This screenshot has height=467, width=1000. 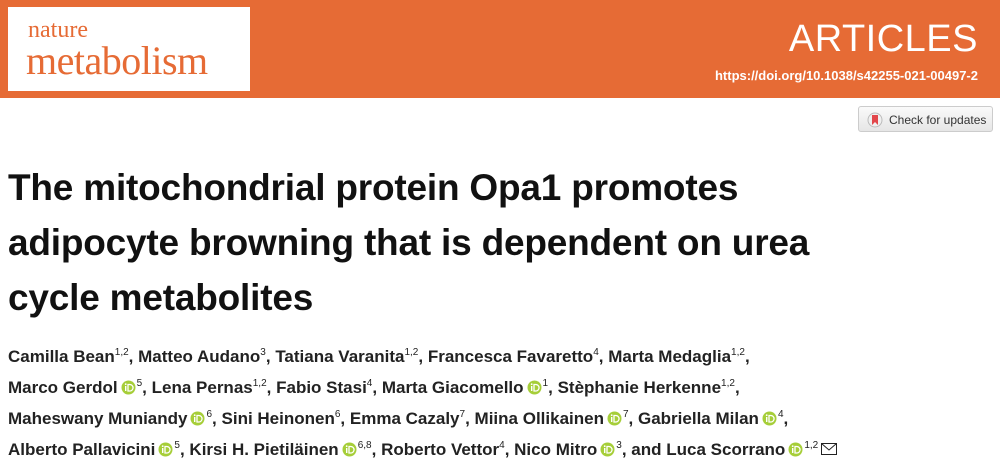 What do you see at coordinates (639, 387) in the screenshot?
I see `author-name: Stèphanie Herkenne` at bounding box center [639, 387].